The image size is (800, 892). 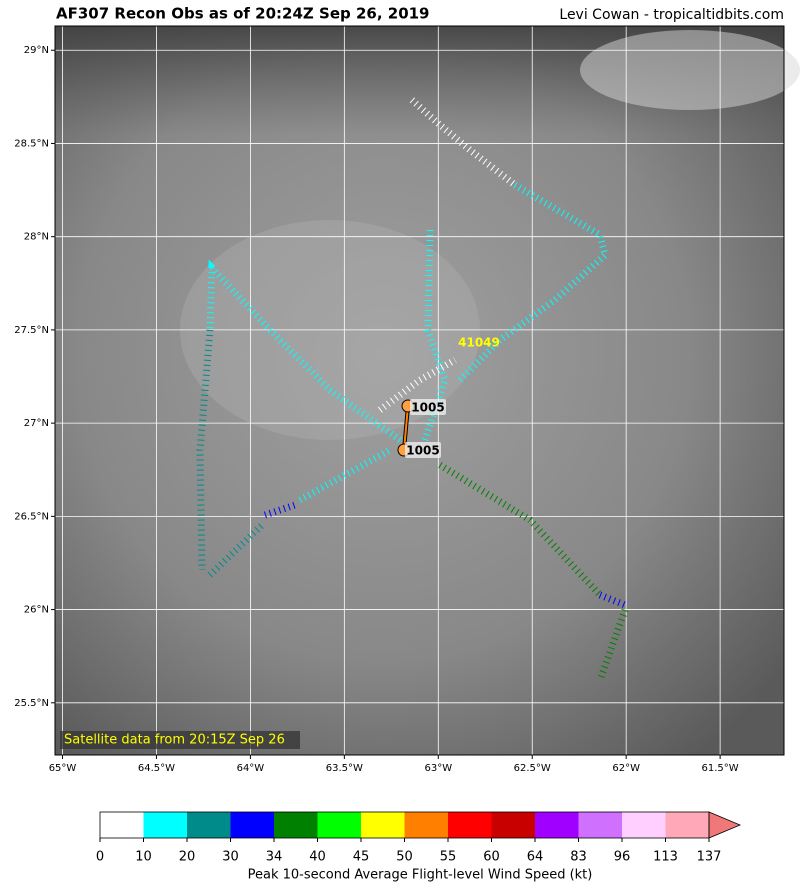 I want to click on colorbar-tick-label: 34, so click(x=274, y=857).